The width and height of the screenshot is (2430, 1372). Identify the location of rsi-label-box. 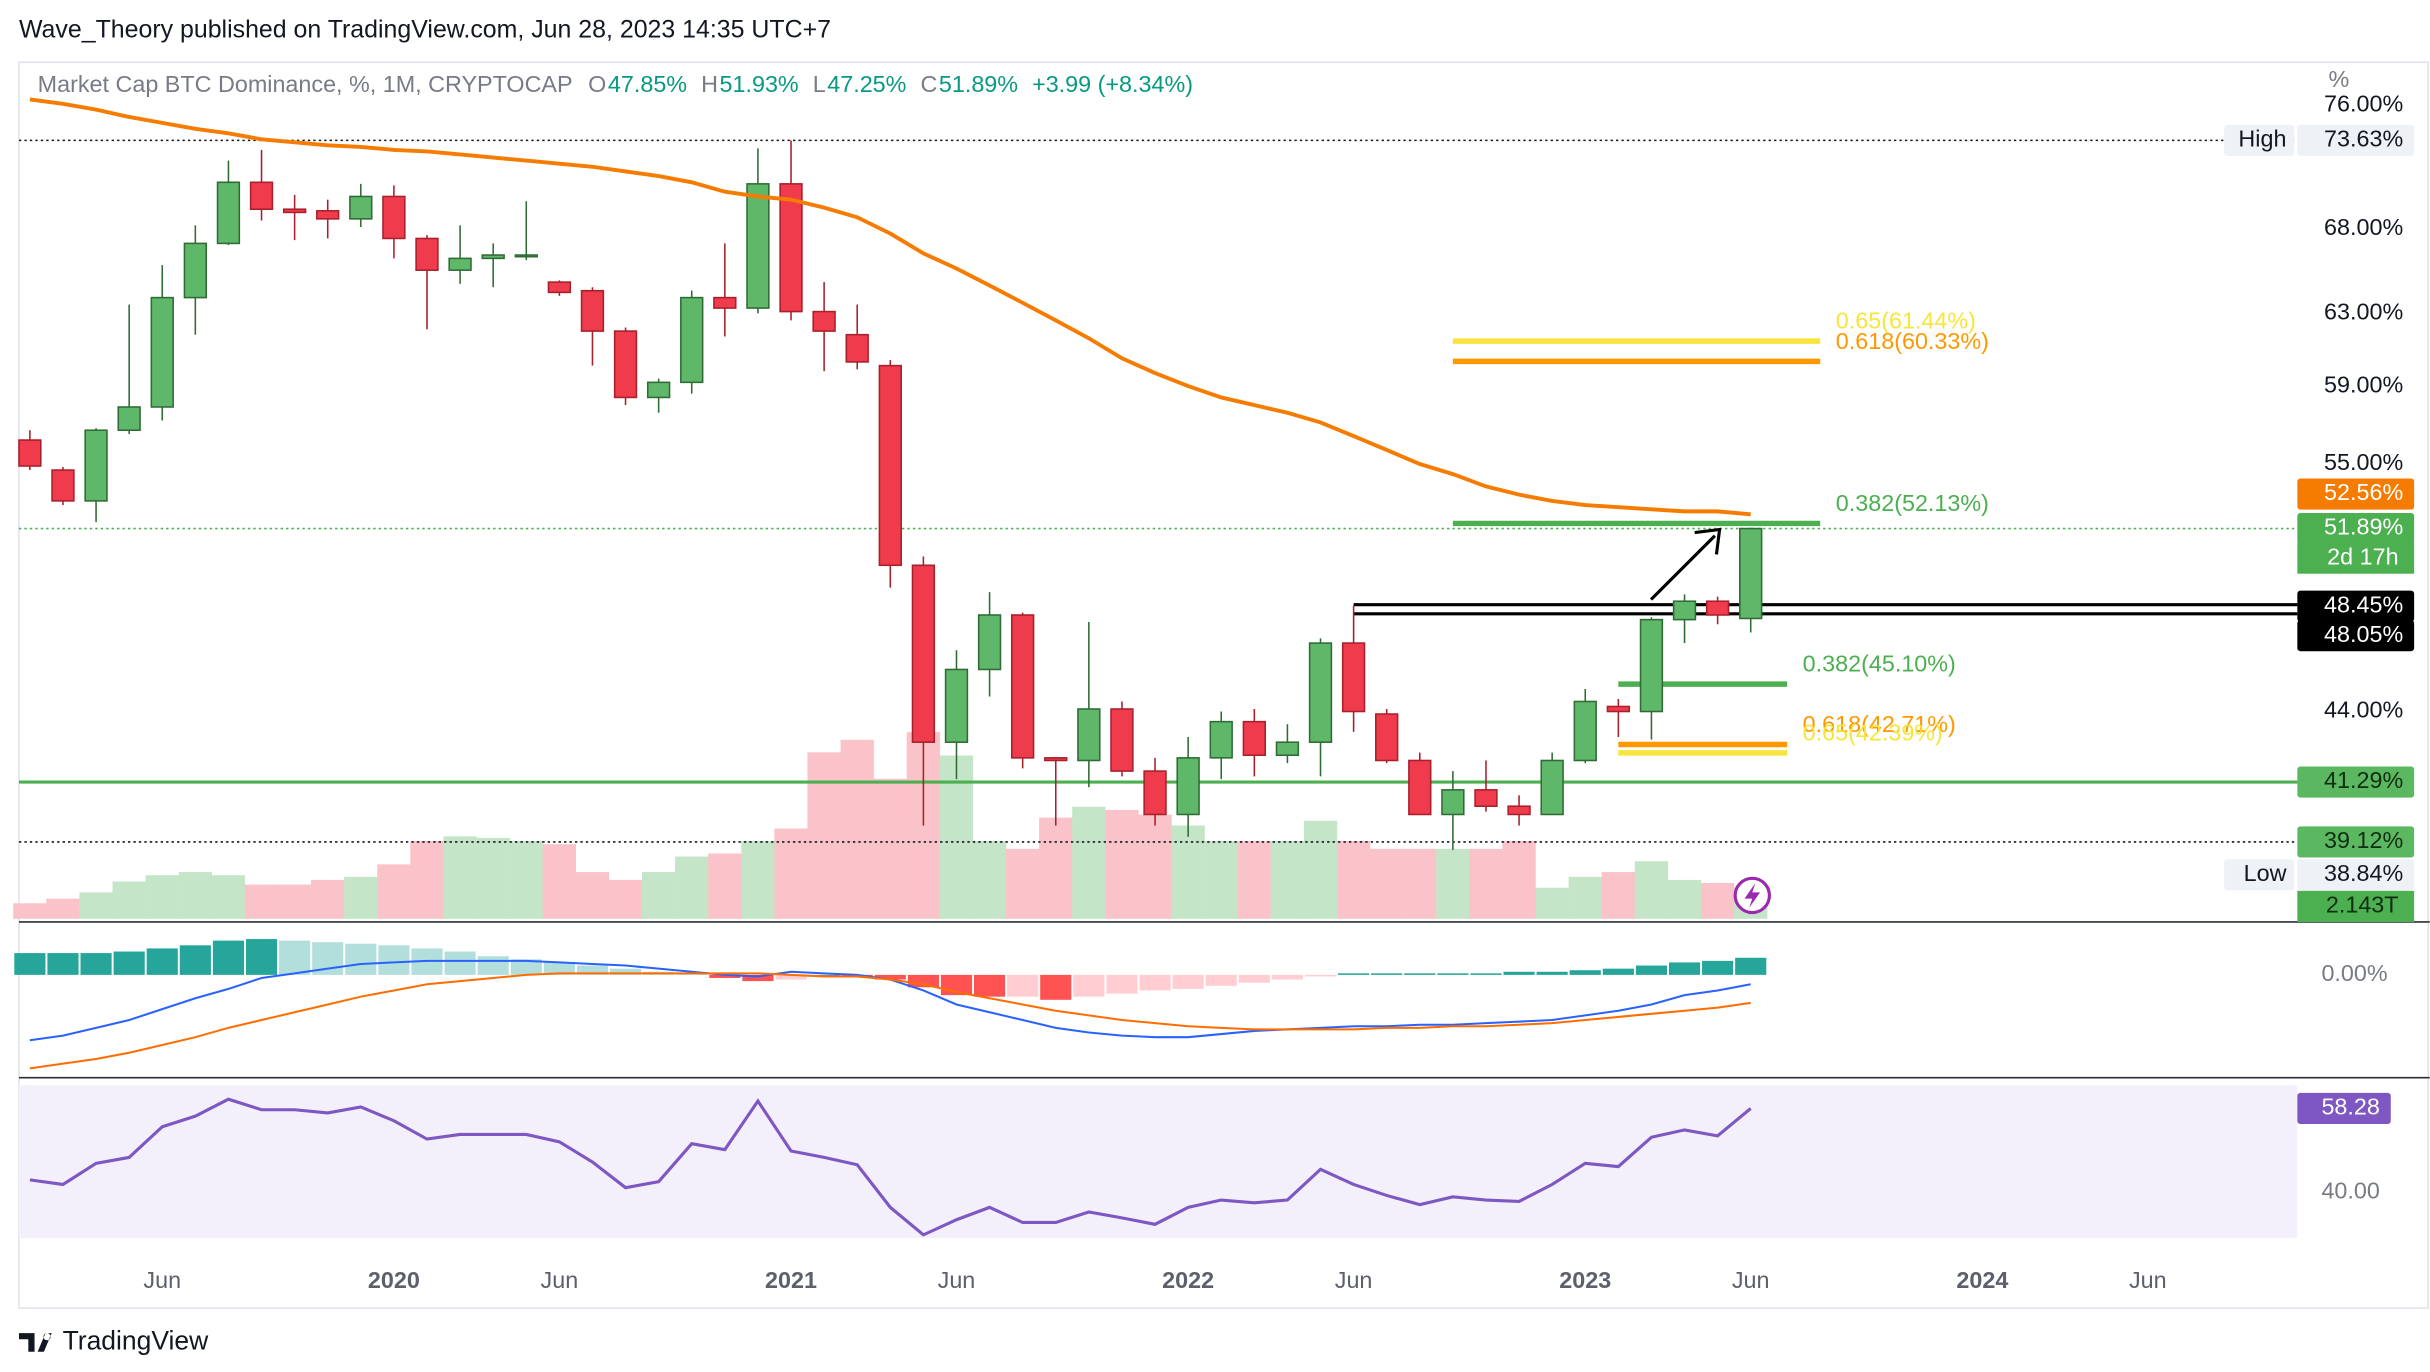
(2344, 1108).